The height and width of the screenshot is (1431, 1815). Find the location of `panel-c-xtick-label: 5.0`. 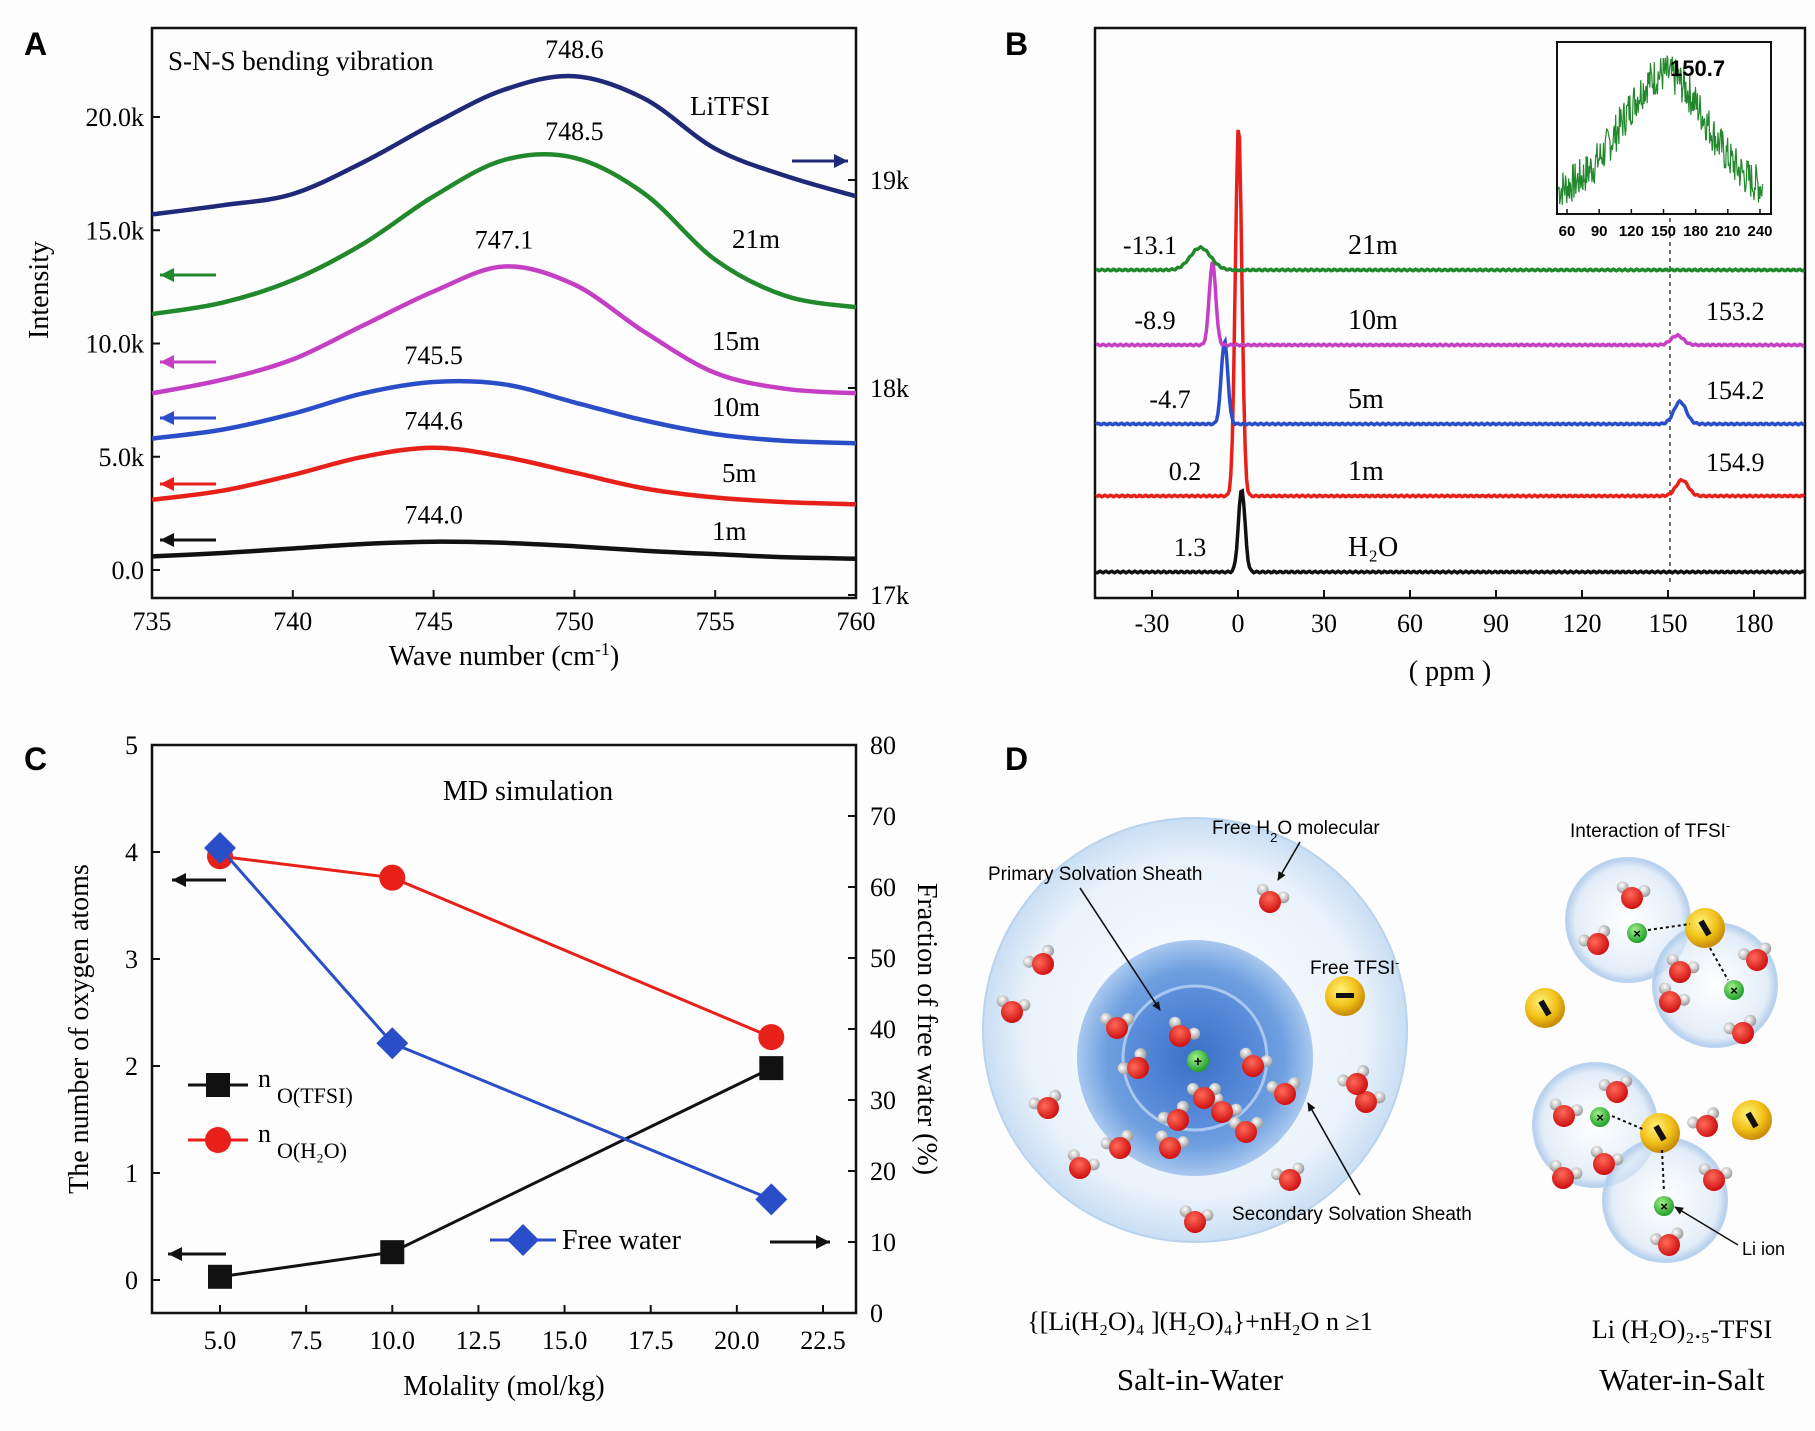

panel-c-xtick-label: 5.0 is located at coordinates (220, 1340).